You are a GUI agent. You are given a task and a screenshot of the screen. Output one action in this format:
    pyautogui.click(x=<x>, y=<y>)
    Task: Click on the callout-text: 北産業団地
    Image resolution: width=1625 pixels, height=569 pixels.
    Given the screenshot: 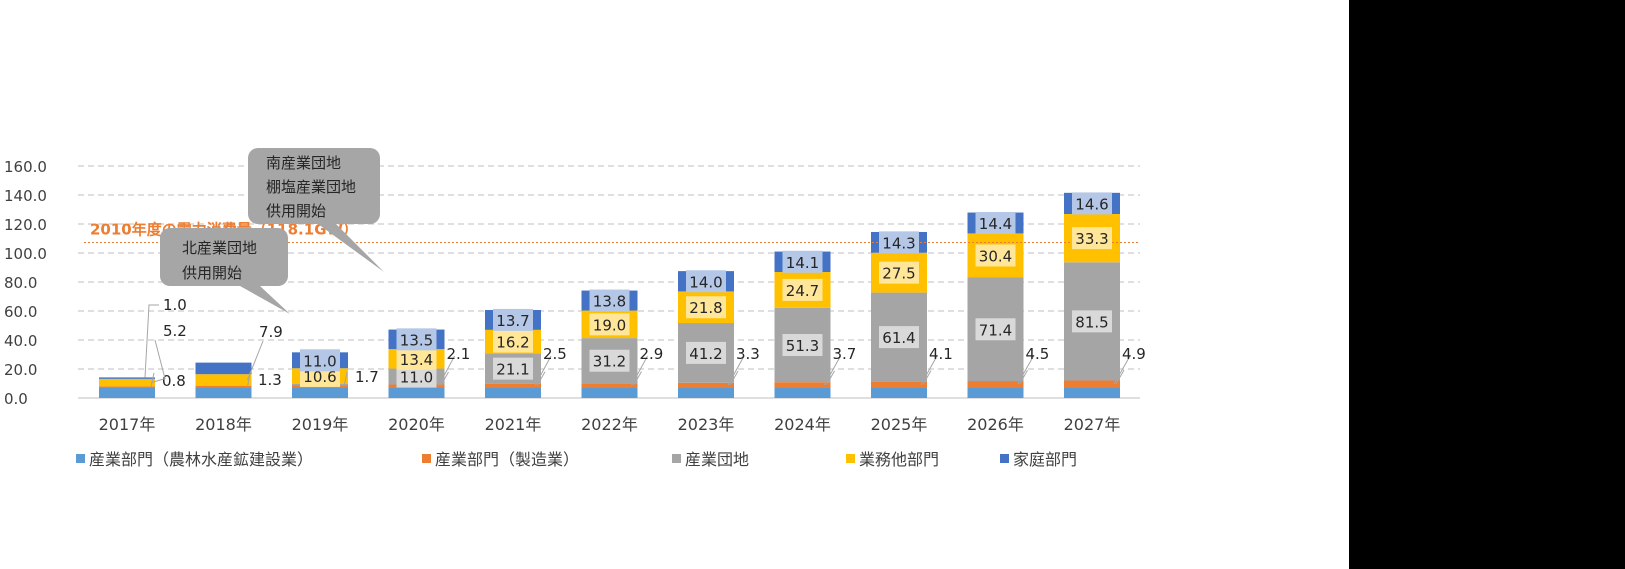 What is the action you would take?
    pyautogui.click(x=219, y=248)
    